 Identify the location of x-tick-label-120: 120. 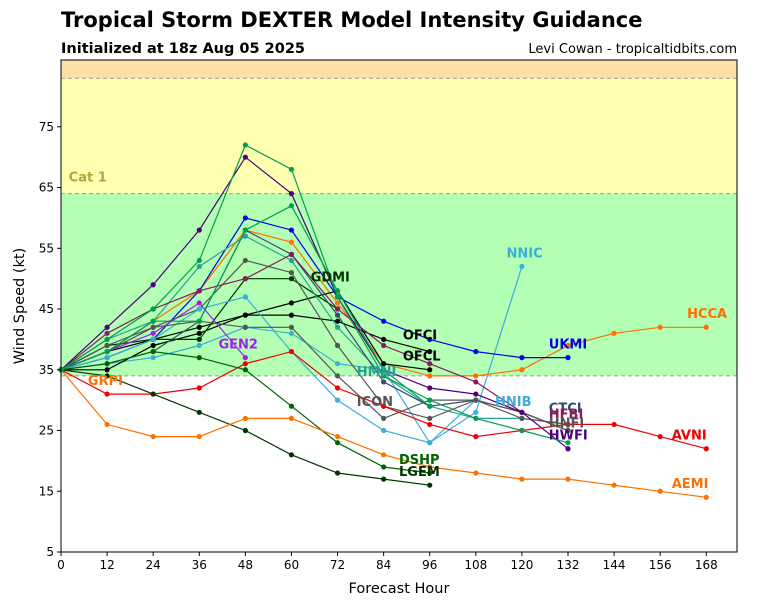
(521, 565).